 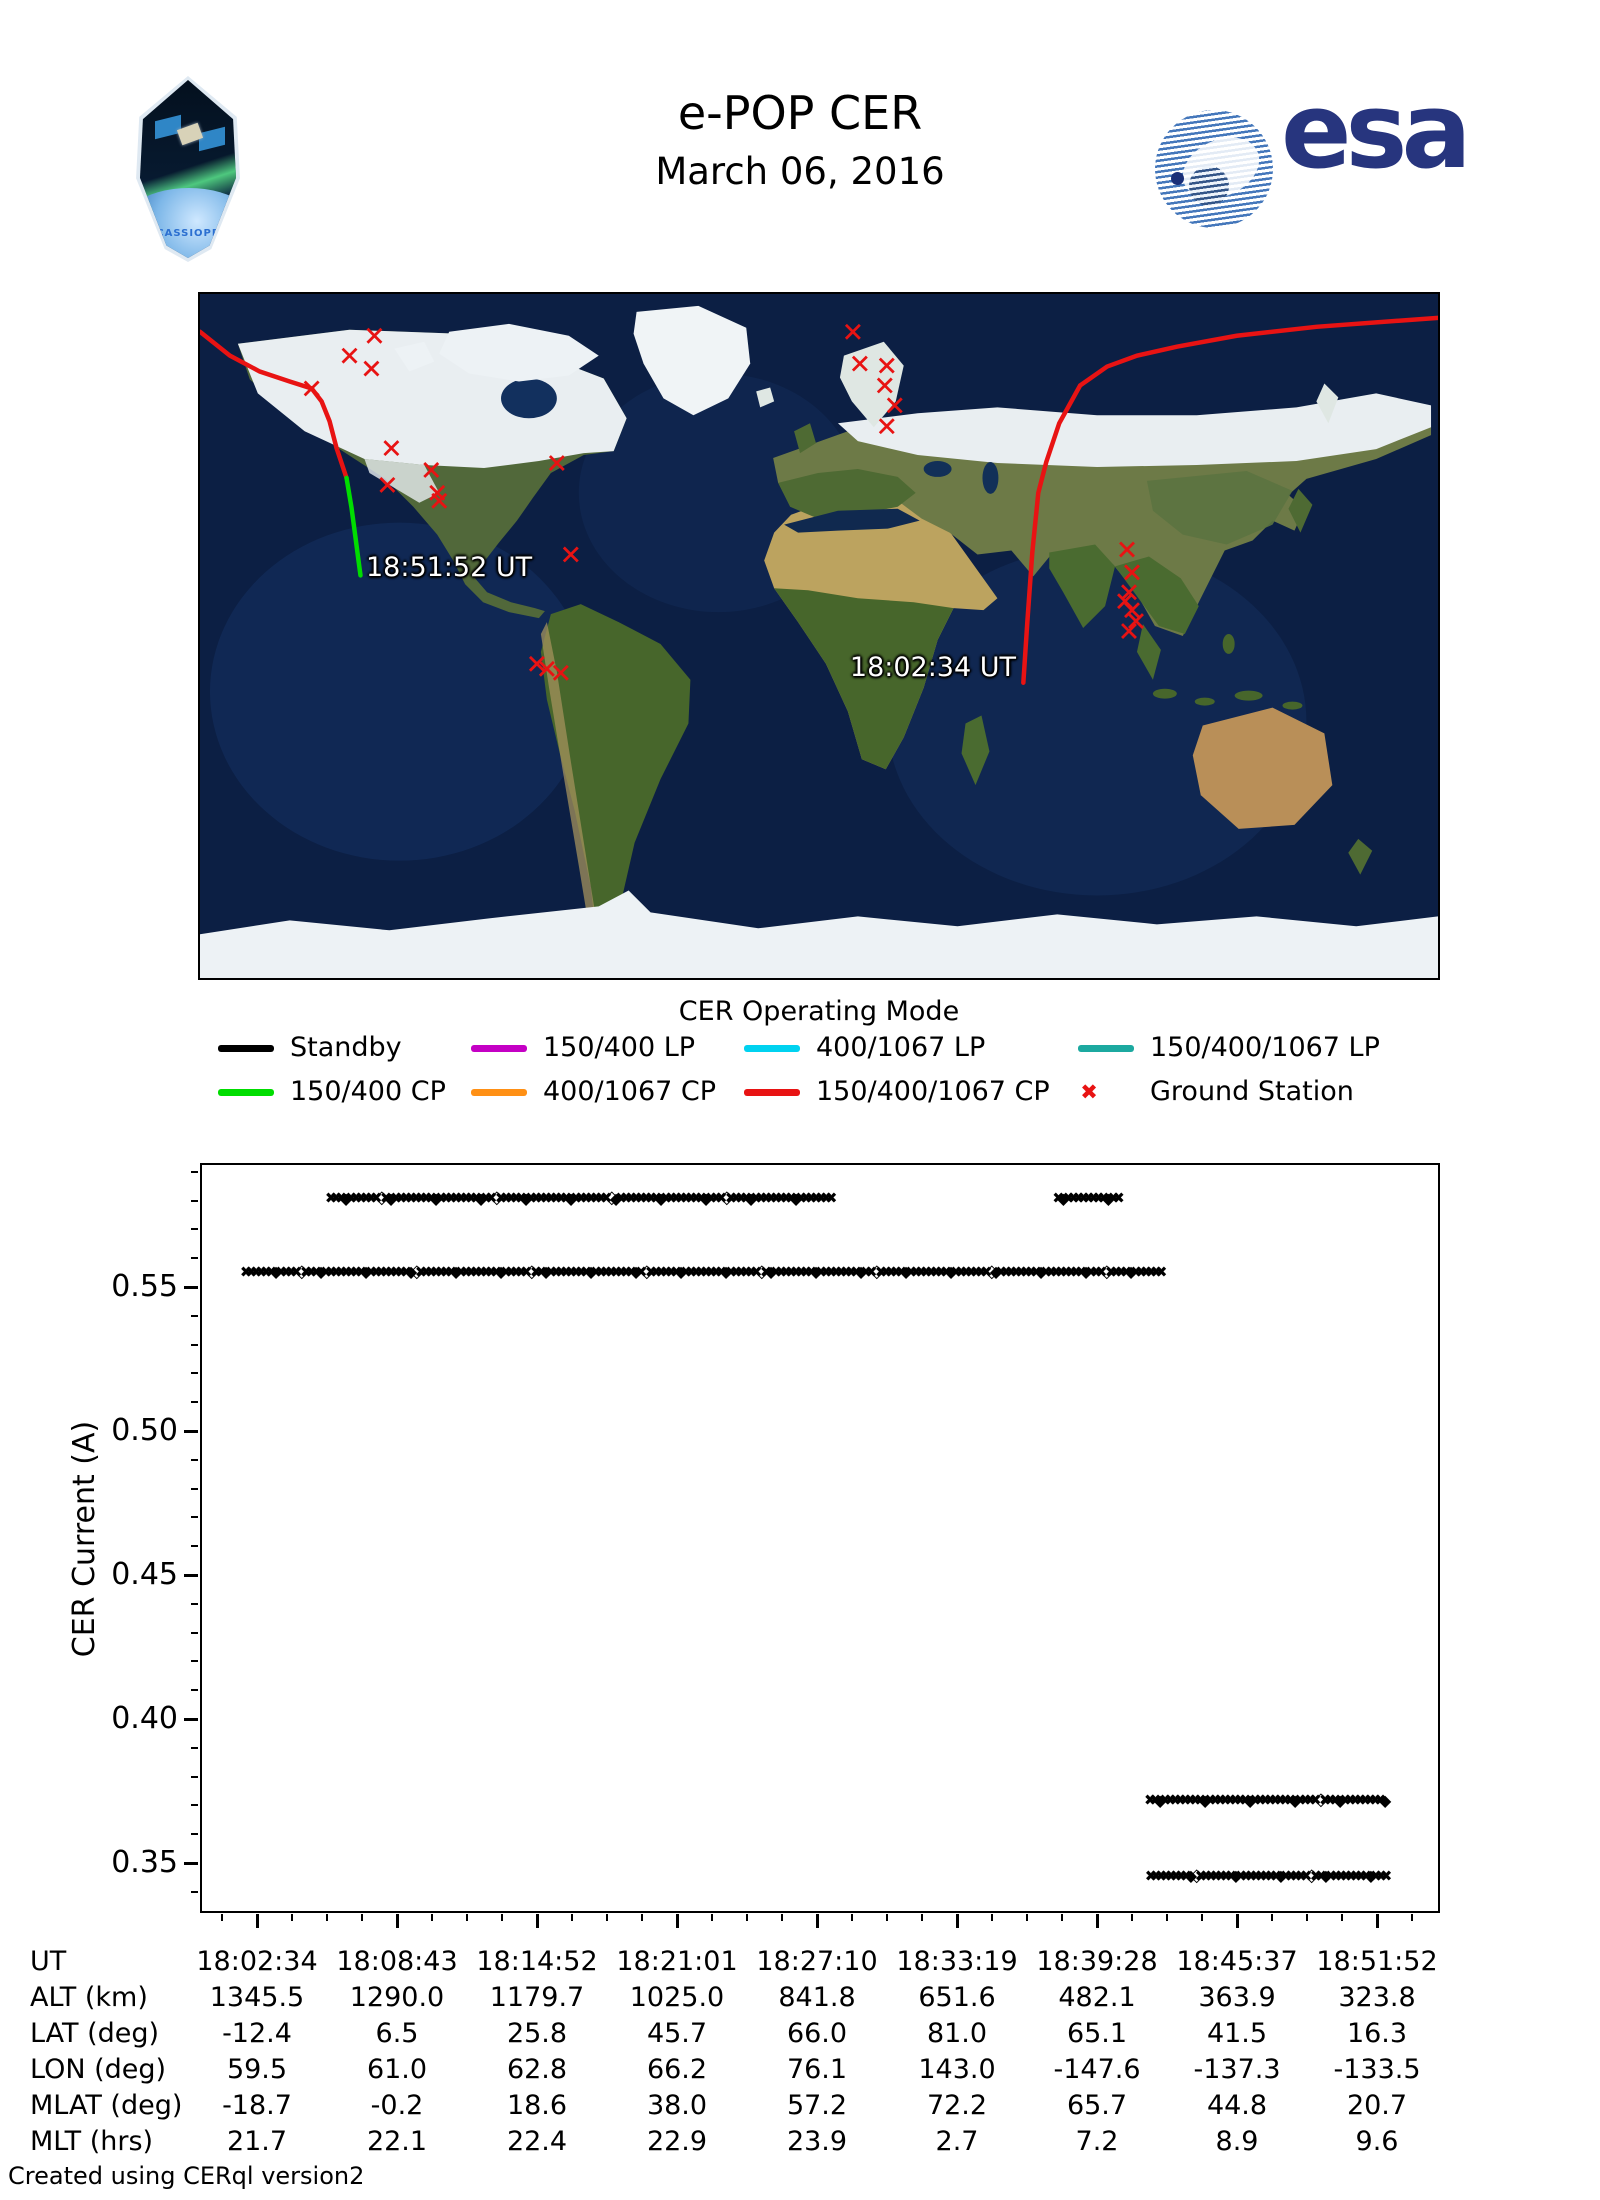 I want to click on legend-label: 400/1067 LP, so click(x=901, y=1047).